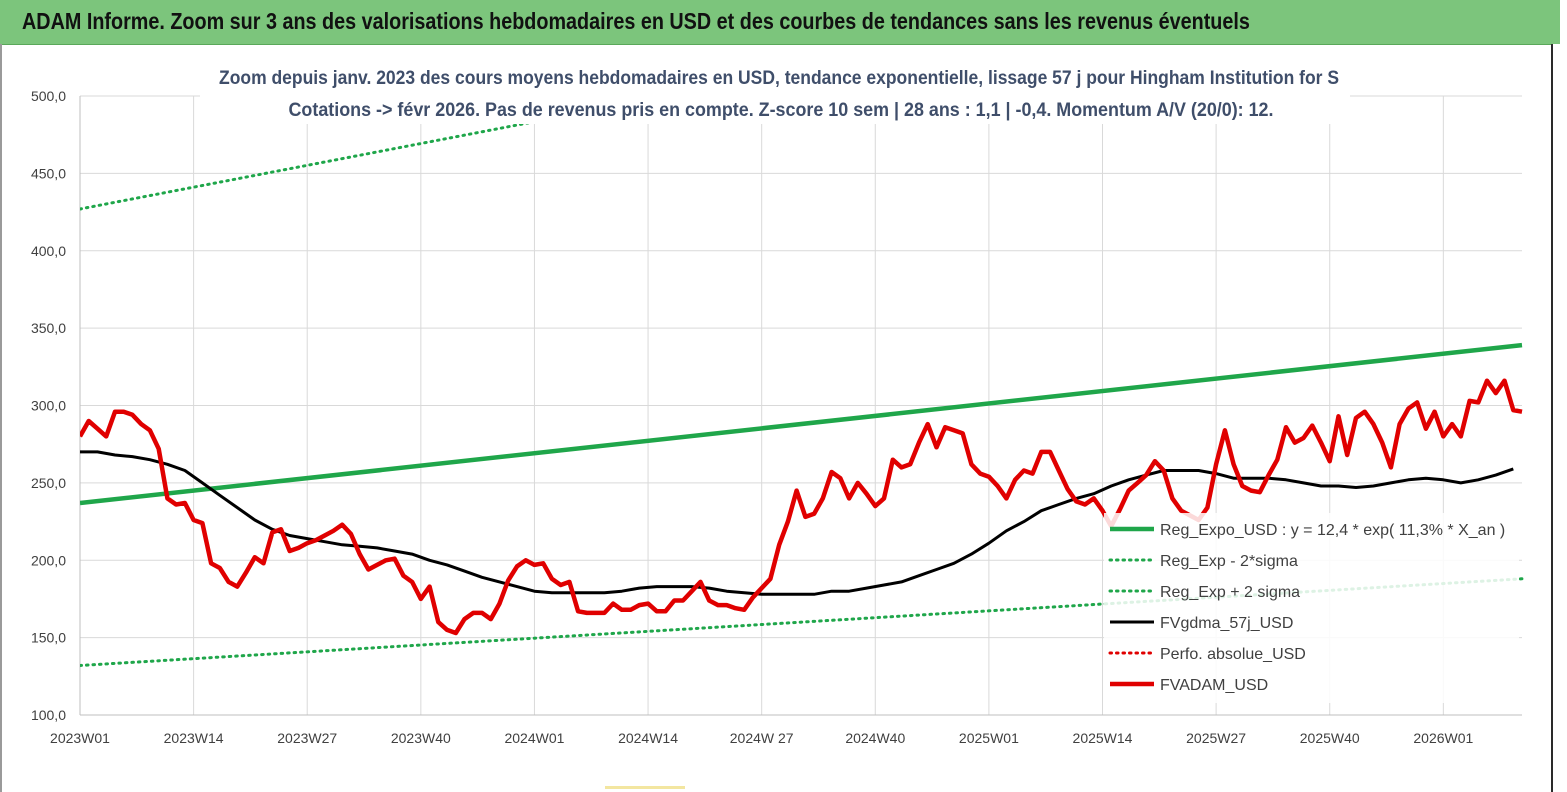 This screenshot has height=792, width=1567. Describe the element at coordinates (80, 738) in the screenshot. I see `x-tick-label: 2023W01` at that location.